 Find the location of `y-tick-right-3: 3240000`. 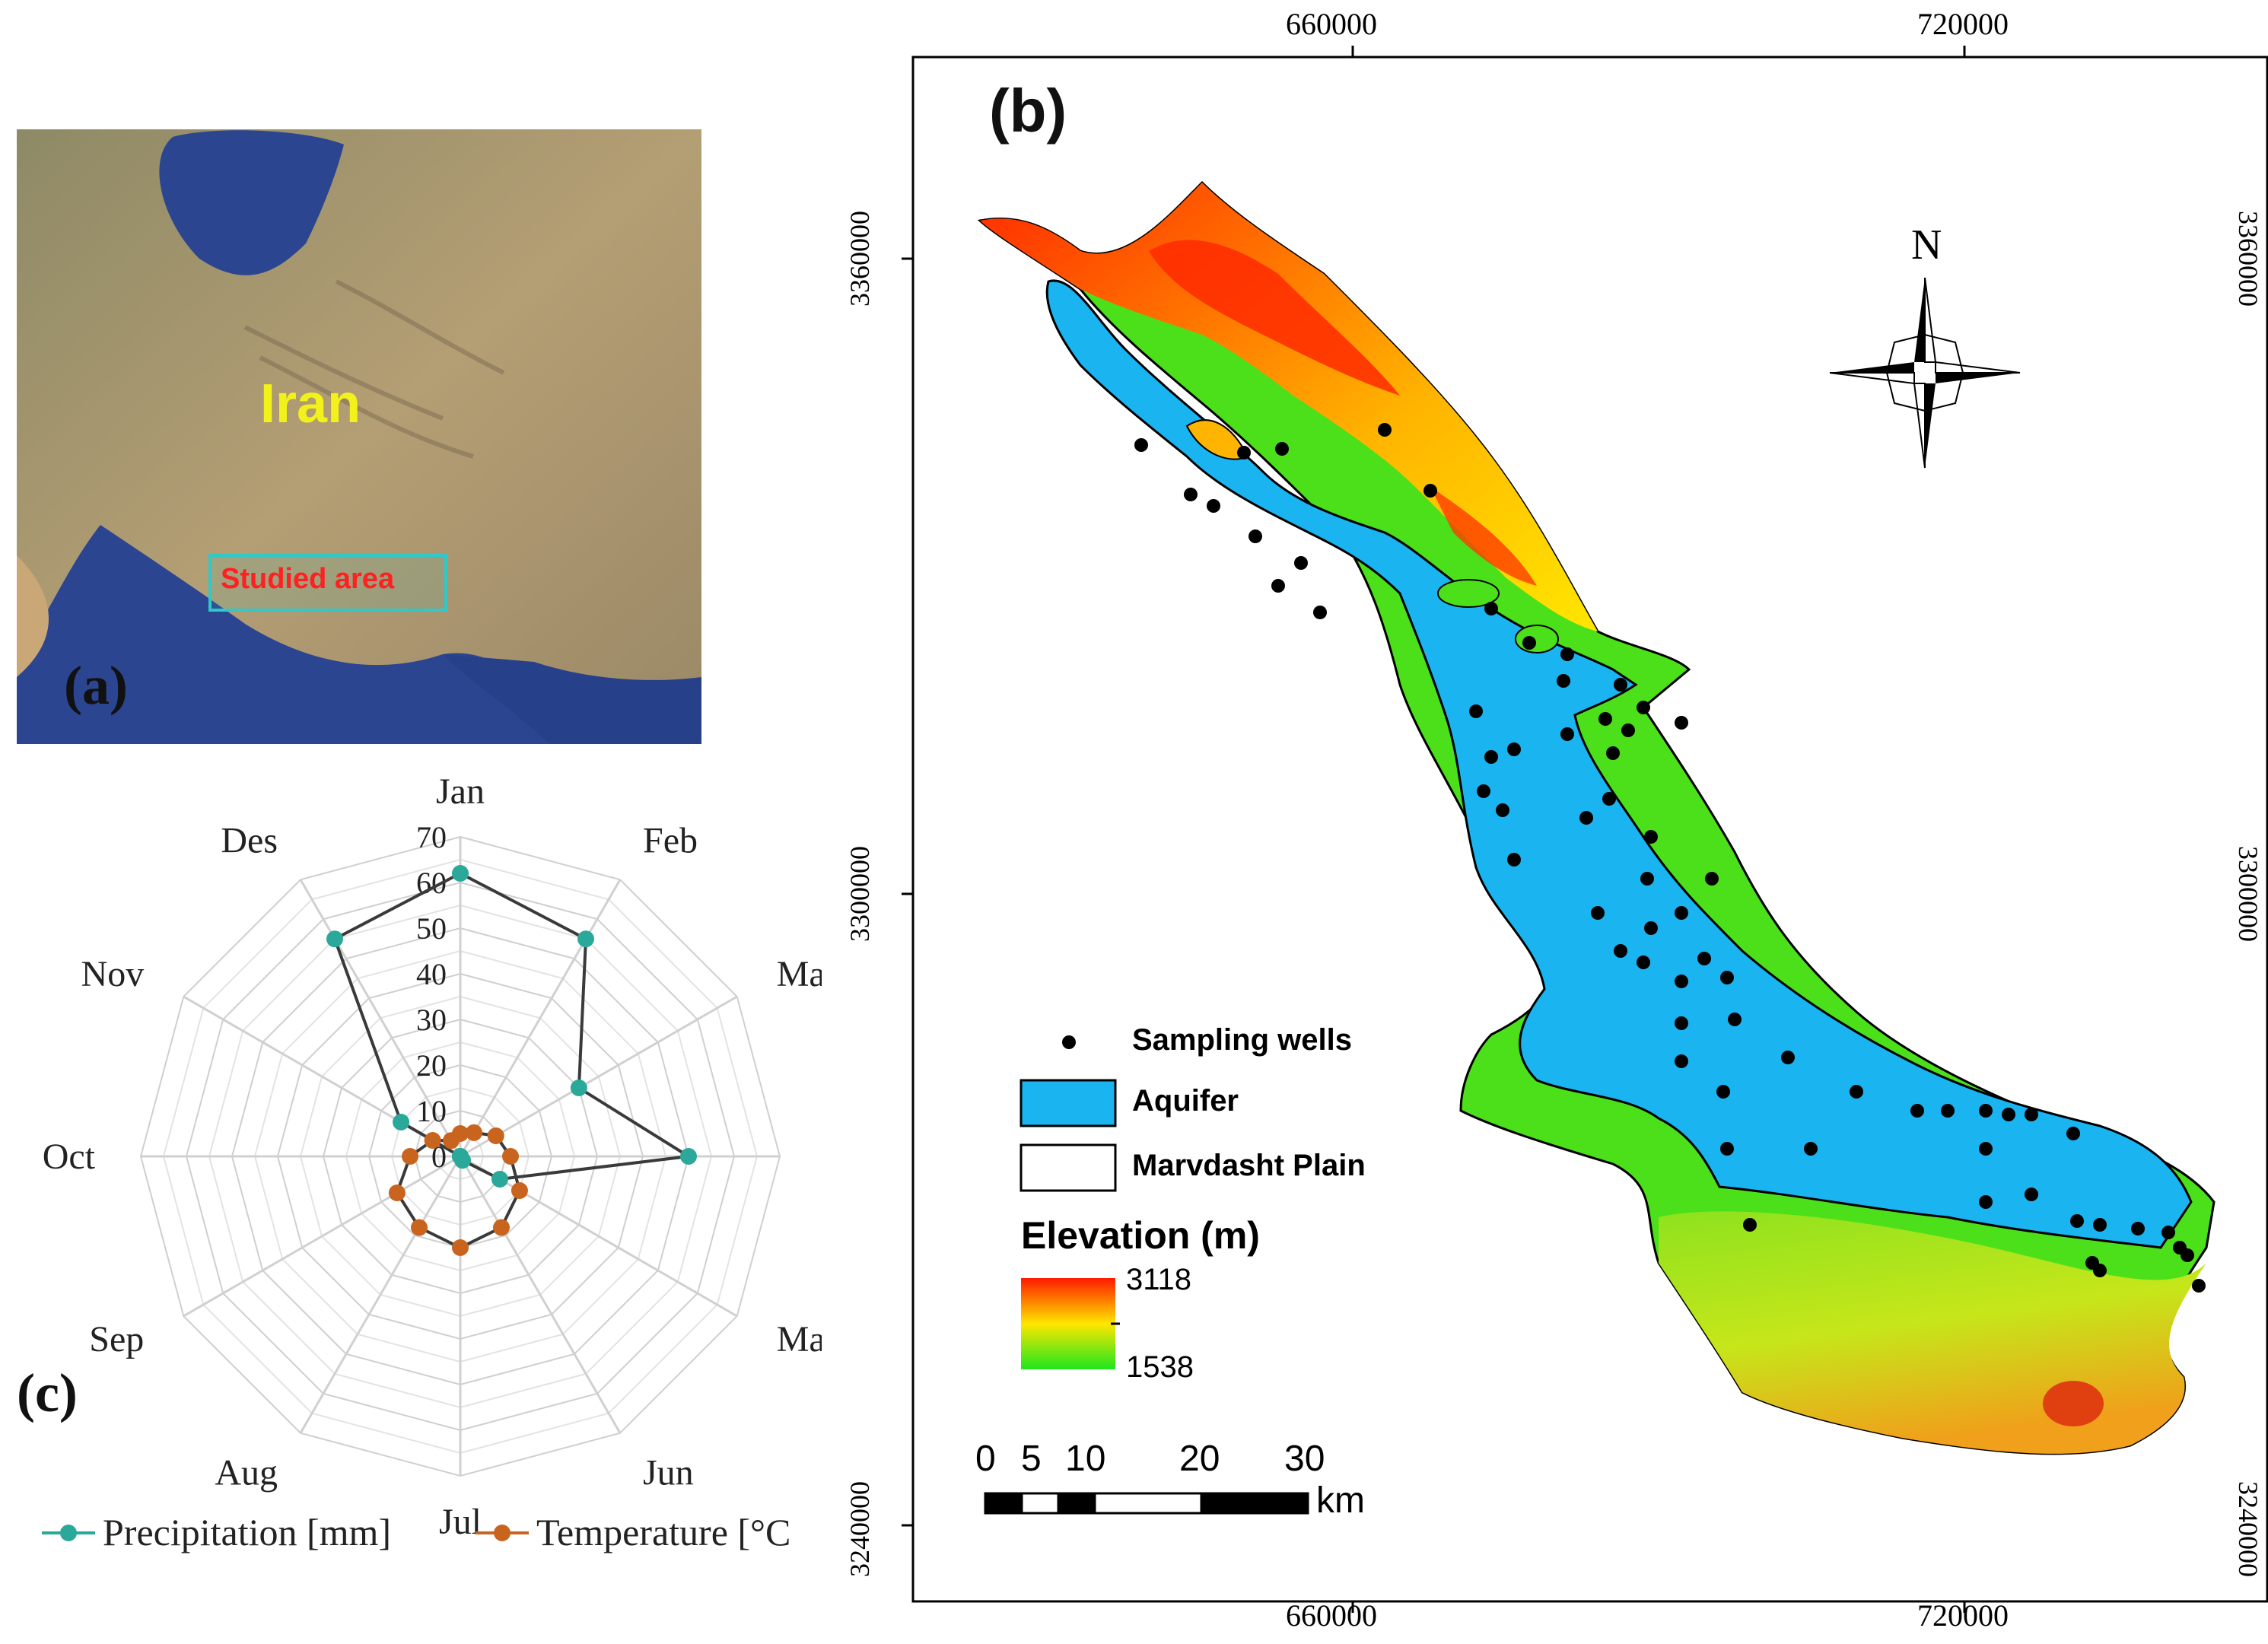

y-tick-right-3: 3240000 is located at coordinates (2248, 1529).